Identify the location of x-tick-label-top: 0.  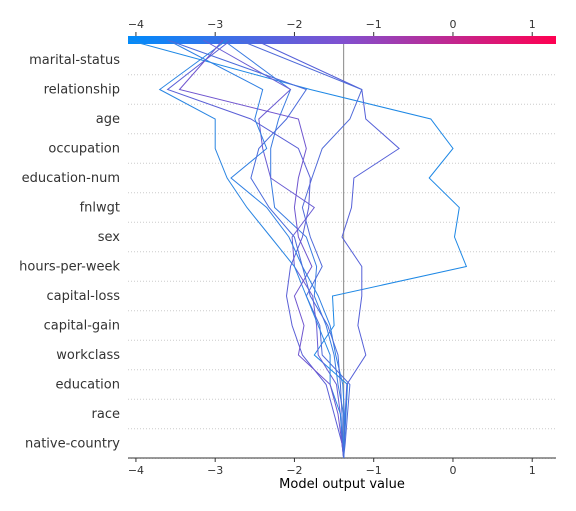
(452, 24).